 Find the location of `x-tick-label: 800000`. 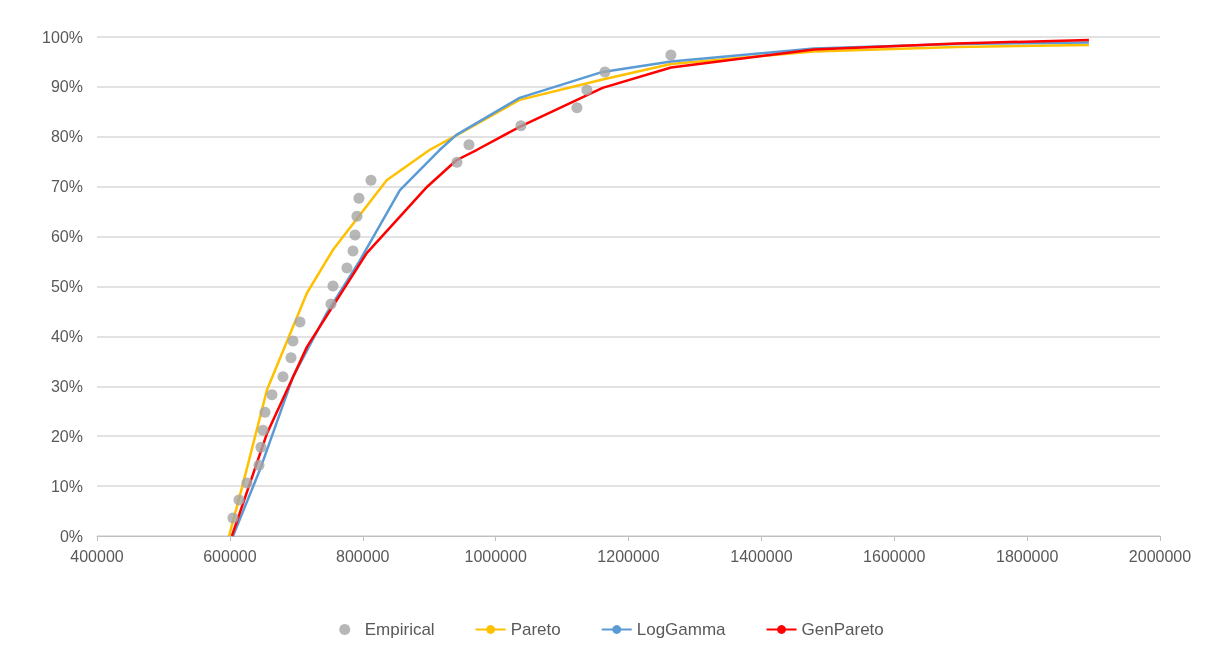

x-tick-label: 800000 is located at coordinates (363, 556).